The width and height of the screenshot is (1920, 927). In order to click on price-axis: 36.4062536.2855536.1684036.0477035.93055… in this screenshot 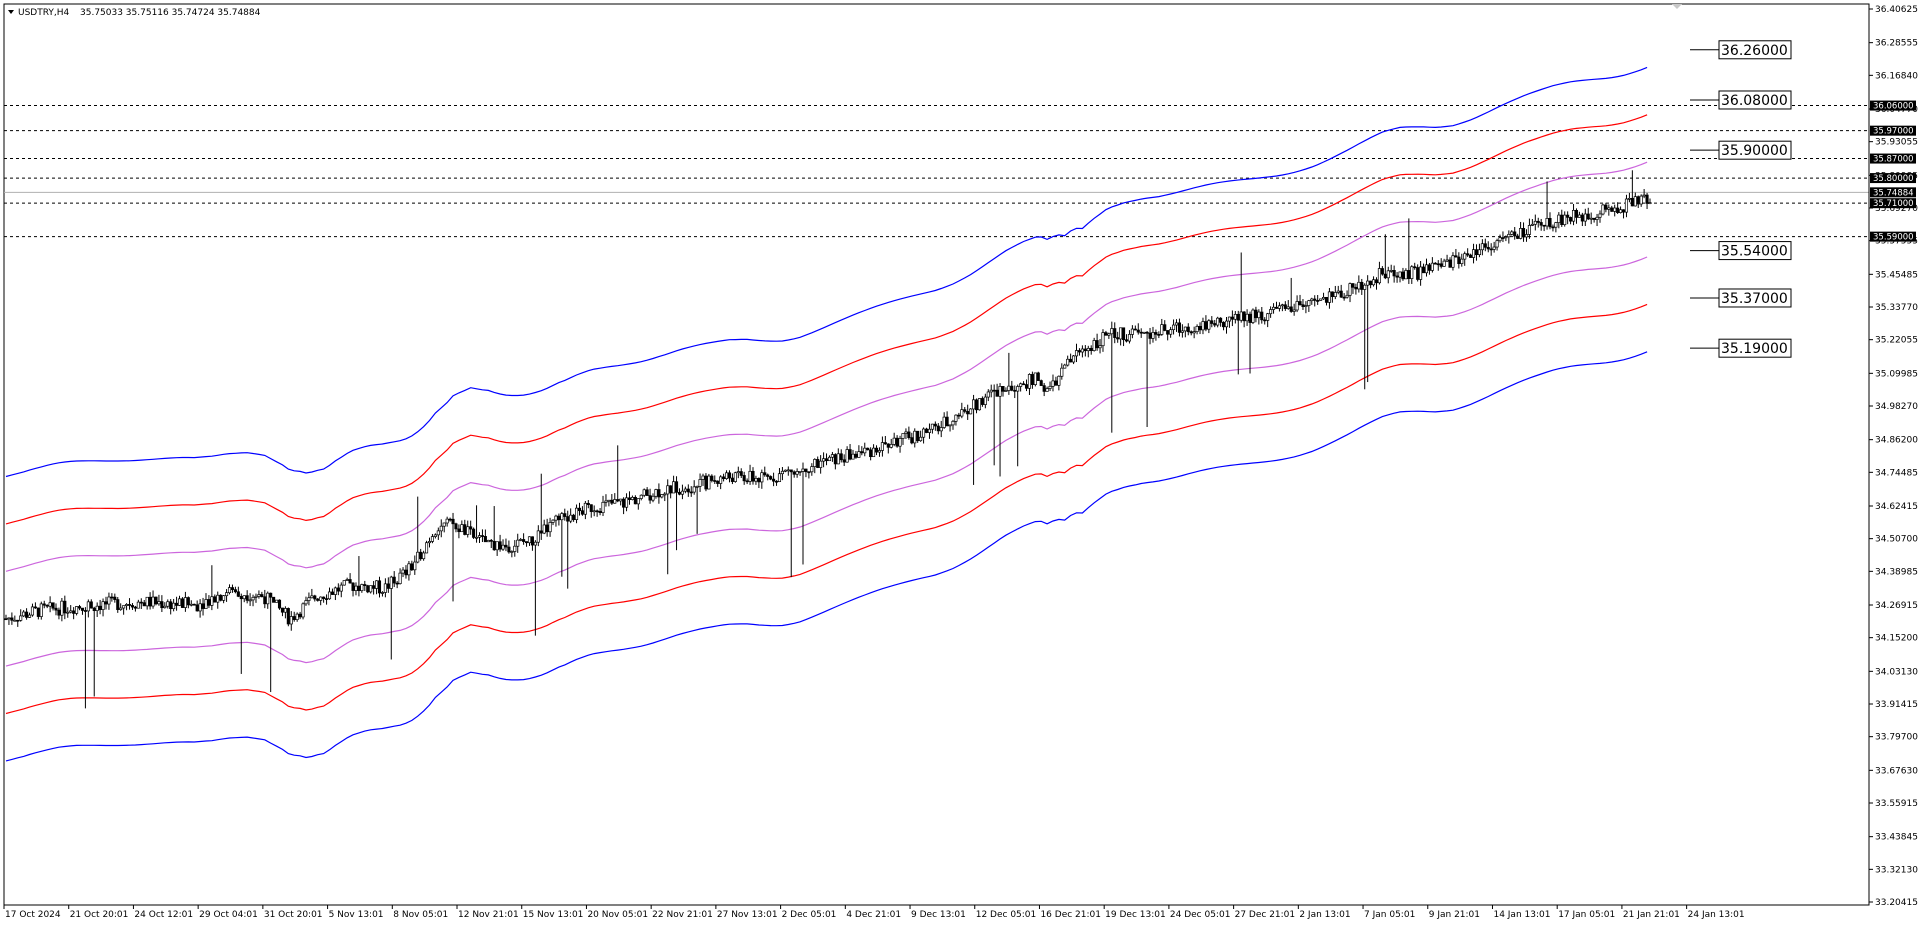, I will do `click(1893, 456)`.